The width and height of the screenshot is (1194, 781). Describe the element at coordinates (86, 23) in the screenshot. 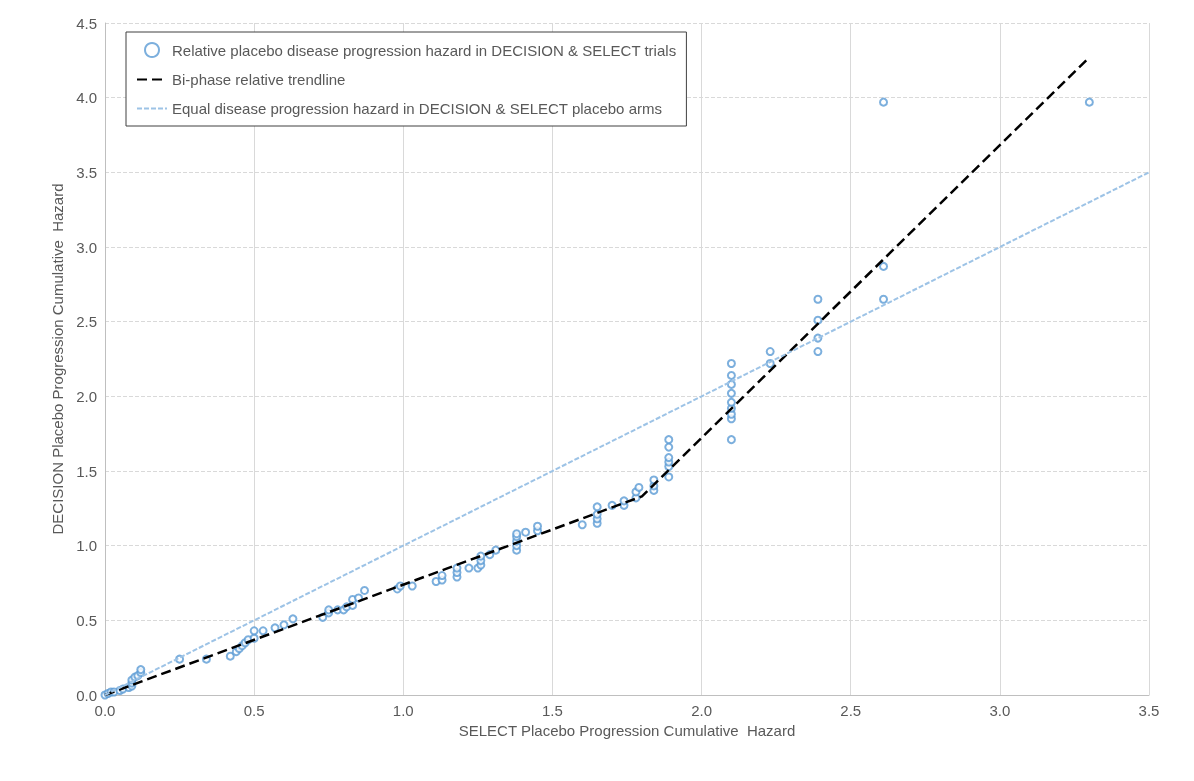

I see `y-tick-label: 4.5` at that location.